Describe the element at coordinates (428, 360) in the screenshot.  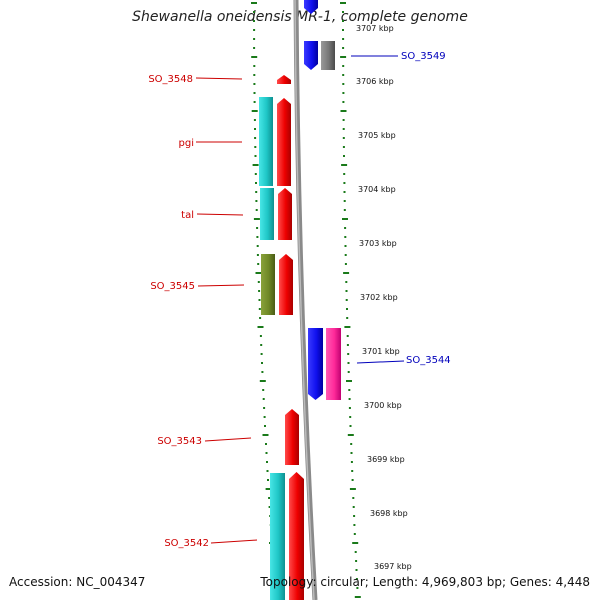
I see `gene-label-so-3544: SO_3544` at that location.